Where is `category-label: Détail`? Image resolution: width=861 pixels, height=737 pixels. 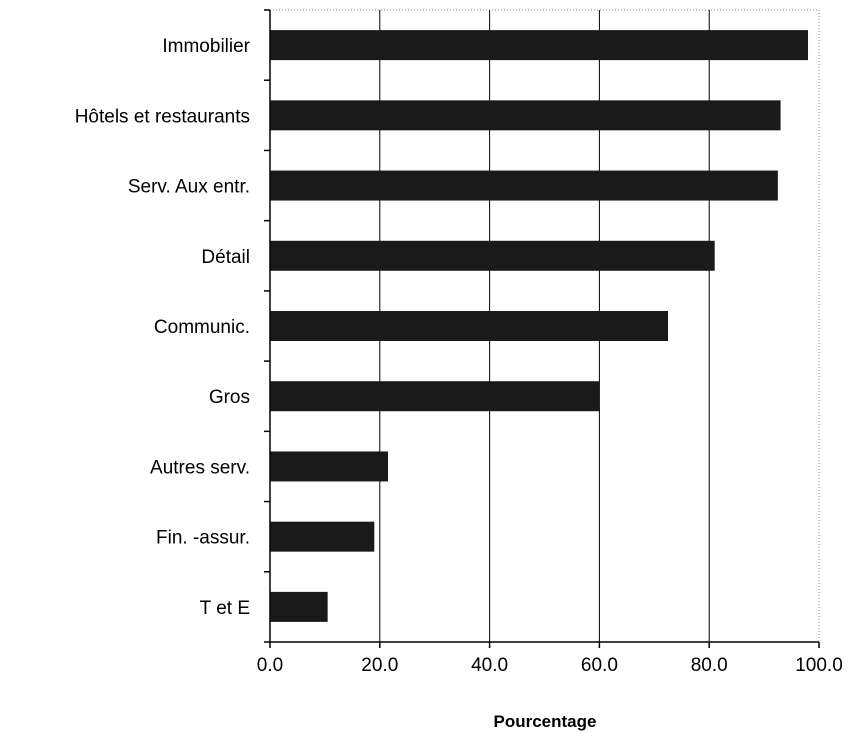 category-label: Détail is located at coordinates (225, 257).